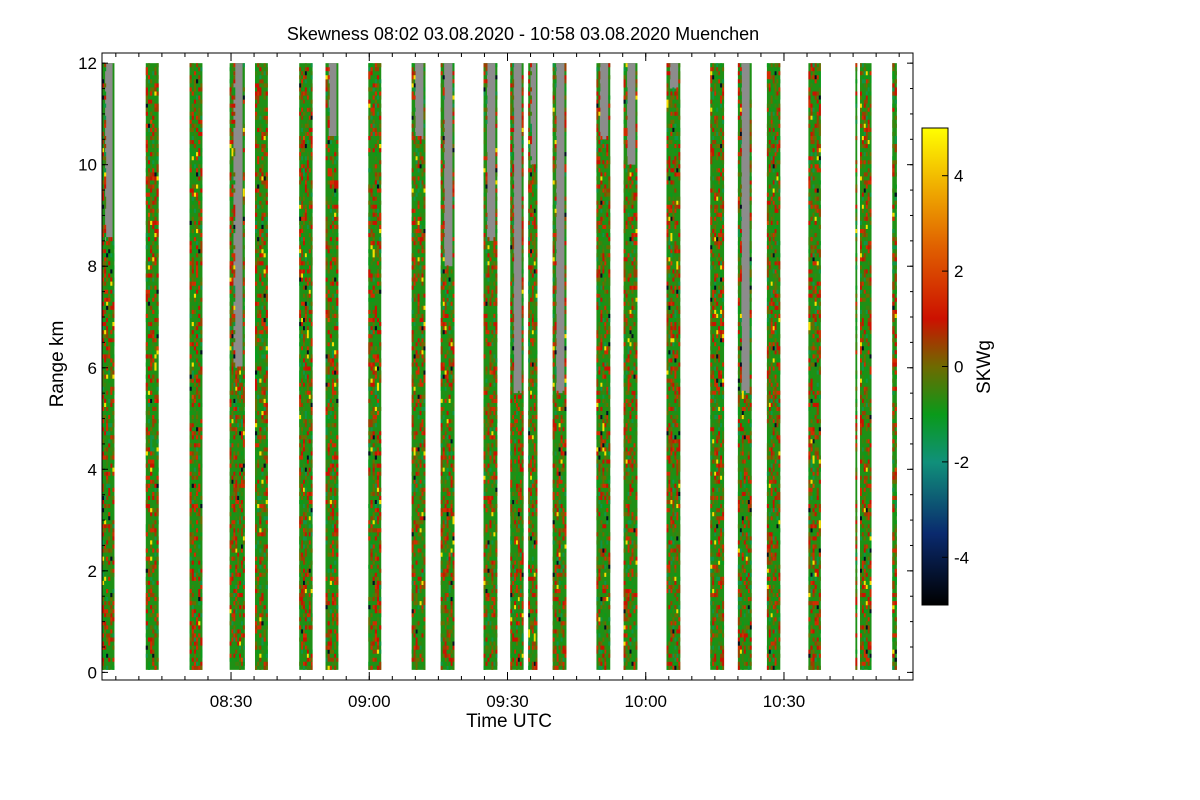 The height and width of the screenshot is (800, 1200). What do you see at coordinates (958, 271) in the screenshot?
I see `colorbar-tick-label: 2` at bounding box center [958, 271].